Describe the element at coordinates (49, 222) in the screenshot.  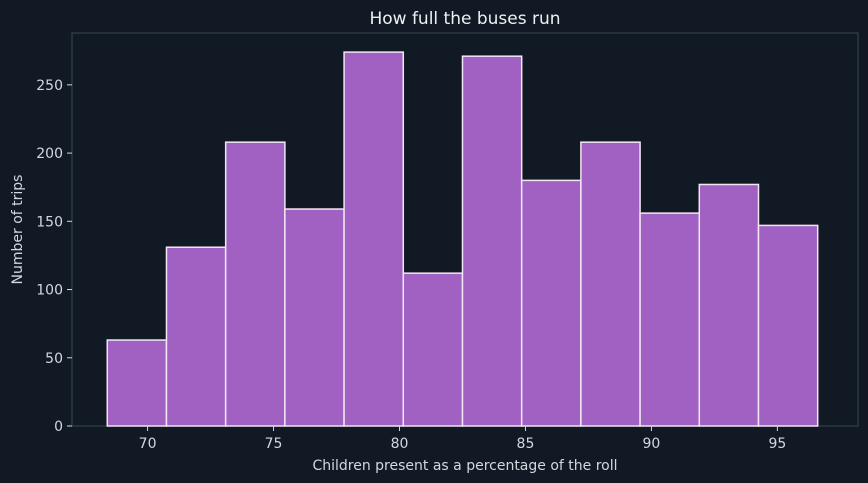
I see `y-tick-label: 150` at that location.